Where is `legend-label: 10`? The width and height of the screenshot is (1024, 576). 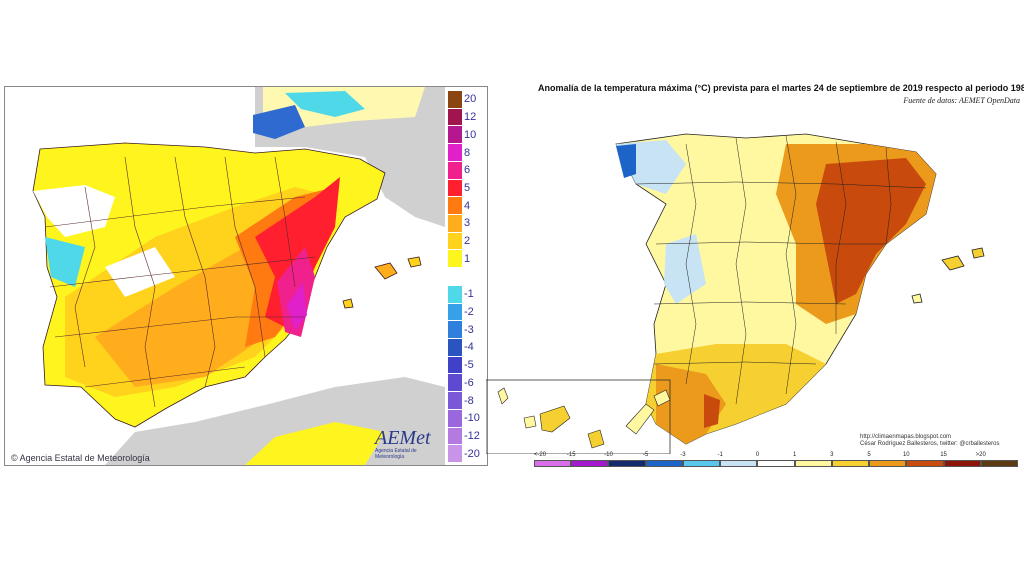 legend-label: 10 is located at coordinates (470, 134).